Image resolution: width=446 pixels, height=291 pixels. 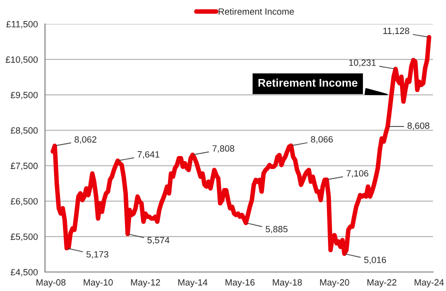 I want to click on annotation: 8,066, so click(x=321, y=140).